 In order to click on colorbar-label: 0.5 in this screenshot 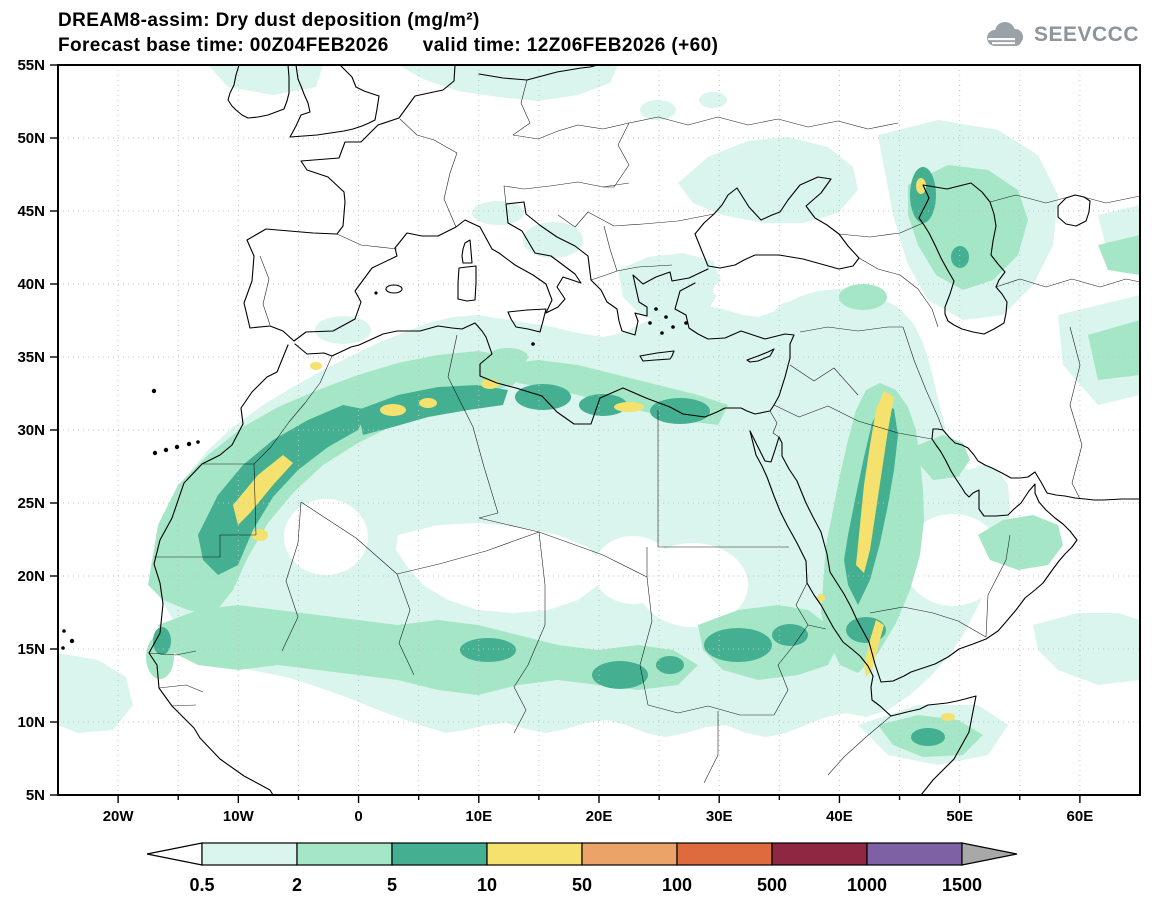, I will do `click(201, 885)`.